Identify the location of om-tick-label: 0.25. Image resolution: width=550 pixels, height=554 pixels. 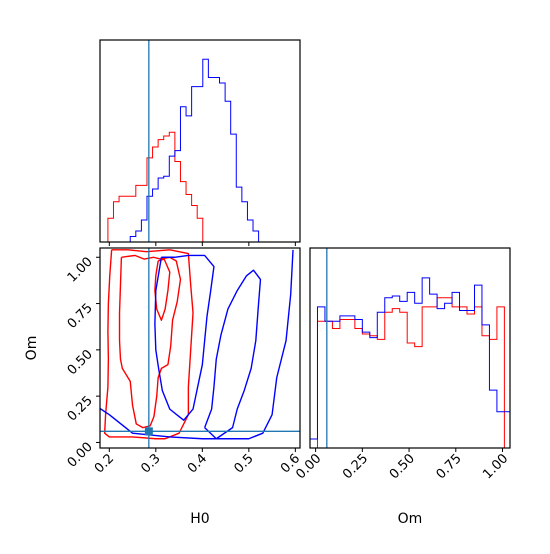
(80, 408).